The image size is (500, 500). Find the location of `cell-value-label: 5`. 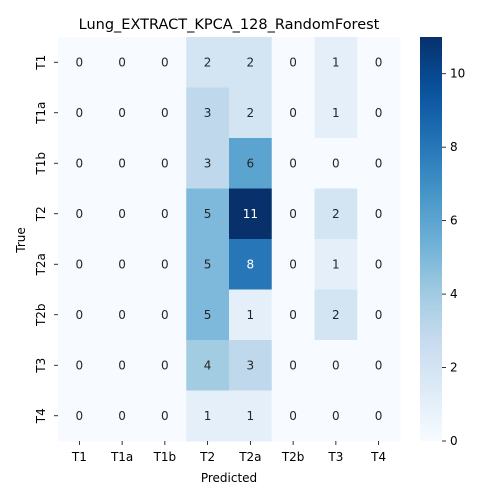

cell-value-label: 5 is located at coordinates (208, 264).